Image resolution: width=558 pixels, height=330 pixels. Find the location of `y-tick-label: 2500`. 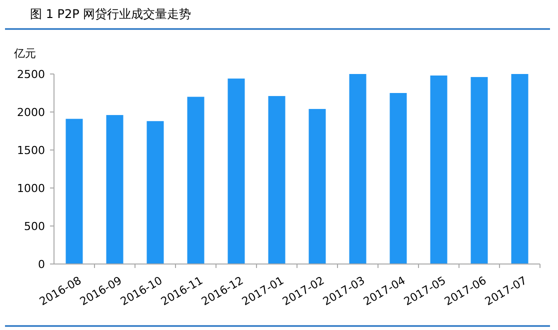

y-tick-label: 2500 is located at coordinates (31, 74).